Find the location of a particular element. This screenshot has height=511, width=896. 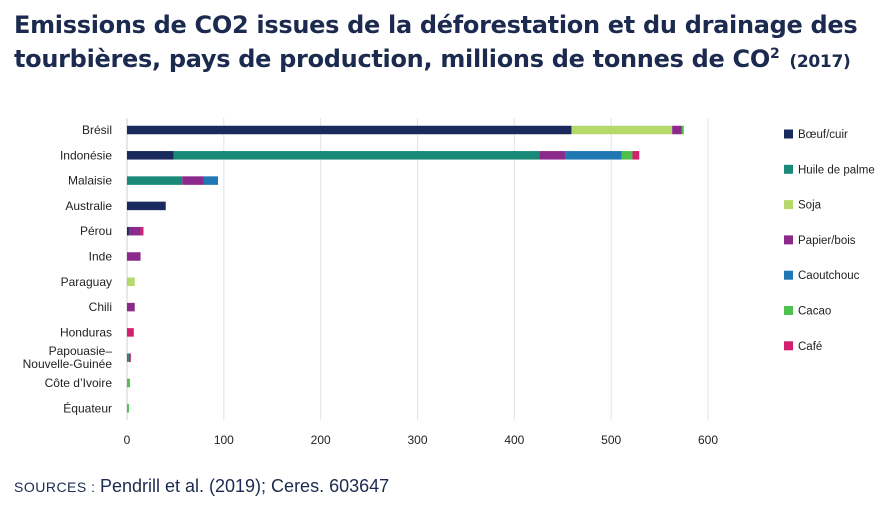

category-label-perou: Pérou is located at coordinates (96, 231).